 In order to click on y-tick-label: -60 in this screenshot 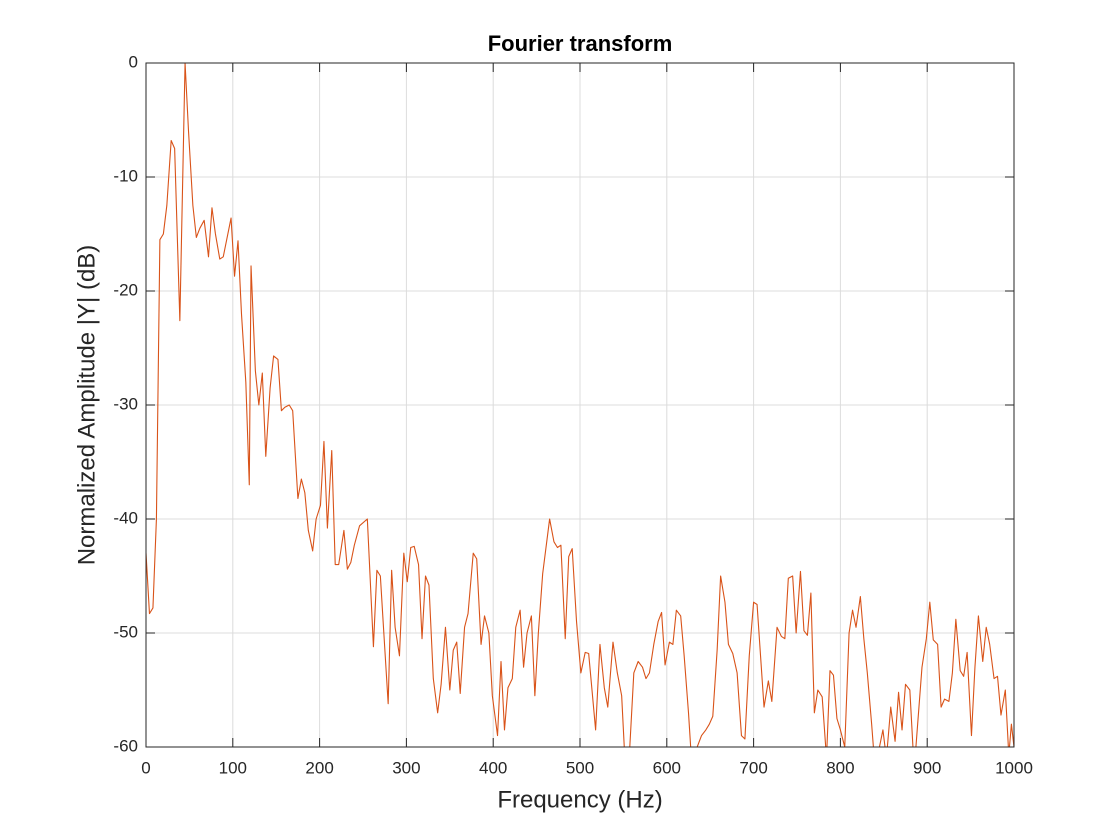, I will do `click(125, 745)`.